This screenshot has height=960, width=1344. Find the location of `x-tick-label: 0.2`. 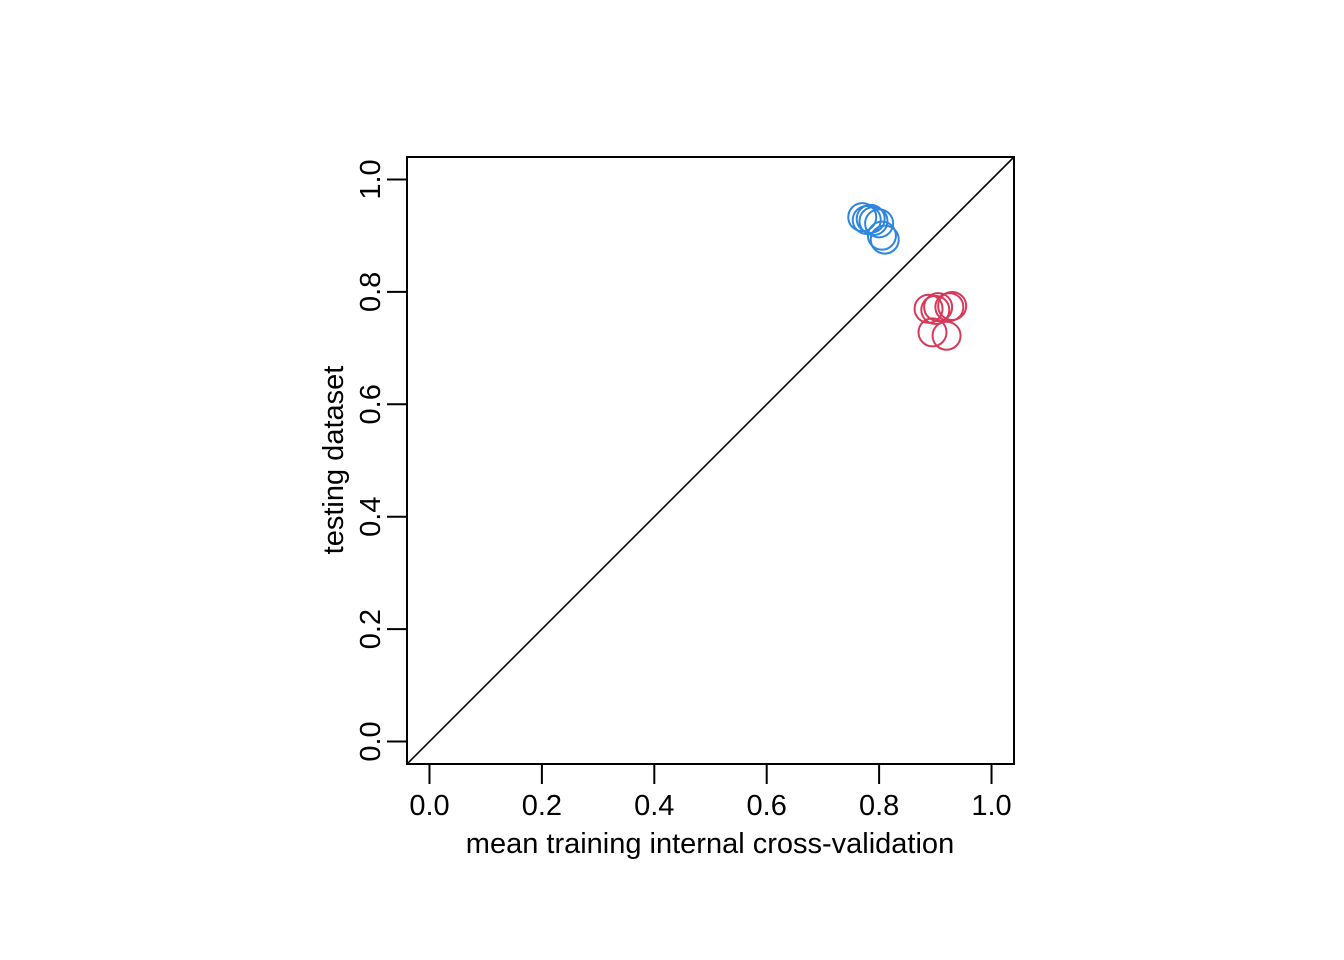

x-tick-label: 0.2 is located at coordinates (542, 806).